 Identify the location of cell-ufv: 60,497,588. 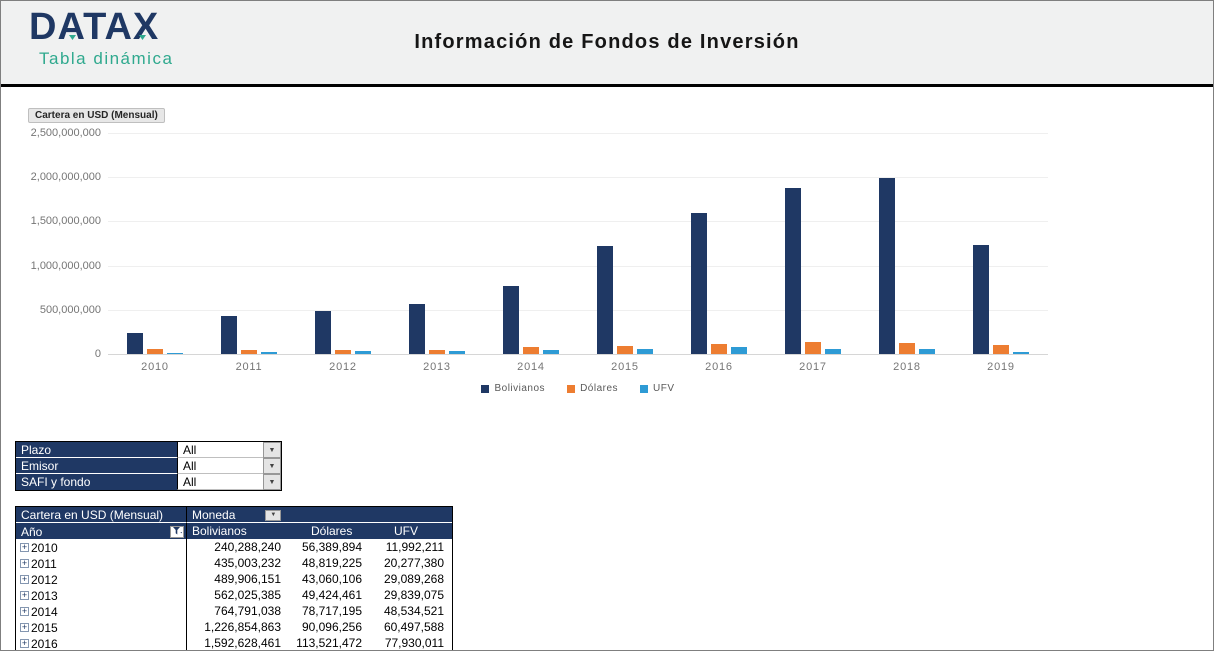
(413, 627).